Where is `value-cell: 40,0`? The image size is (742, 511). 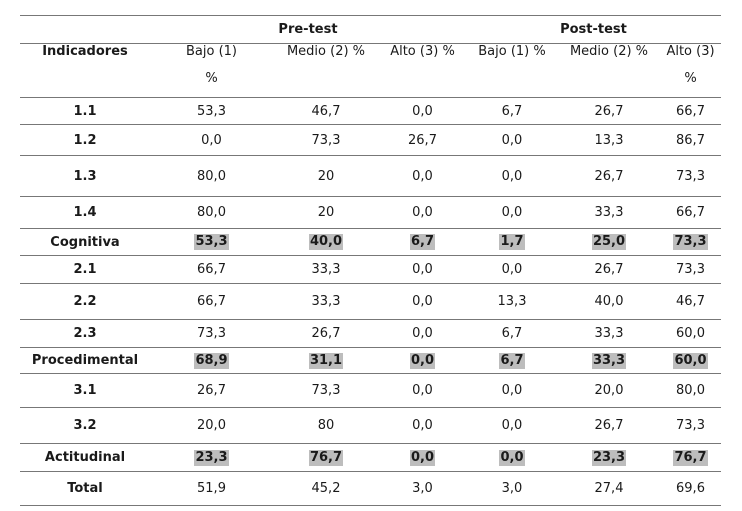 value-cell: 40,0 is located at coordinates (326, 242).